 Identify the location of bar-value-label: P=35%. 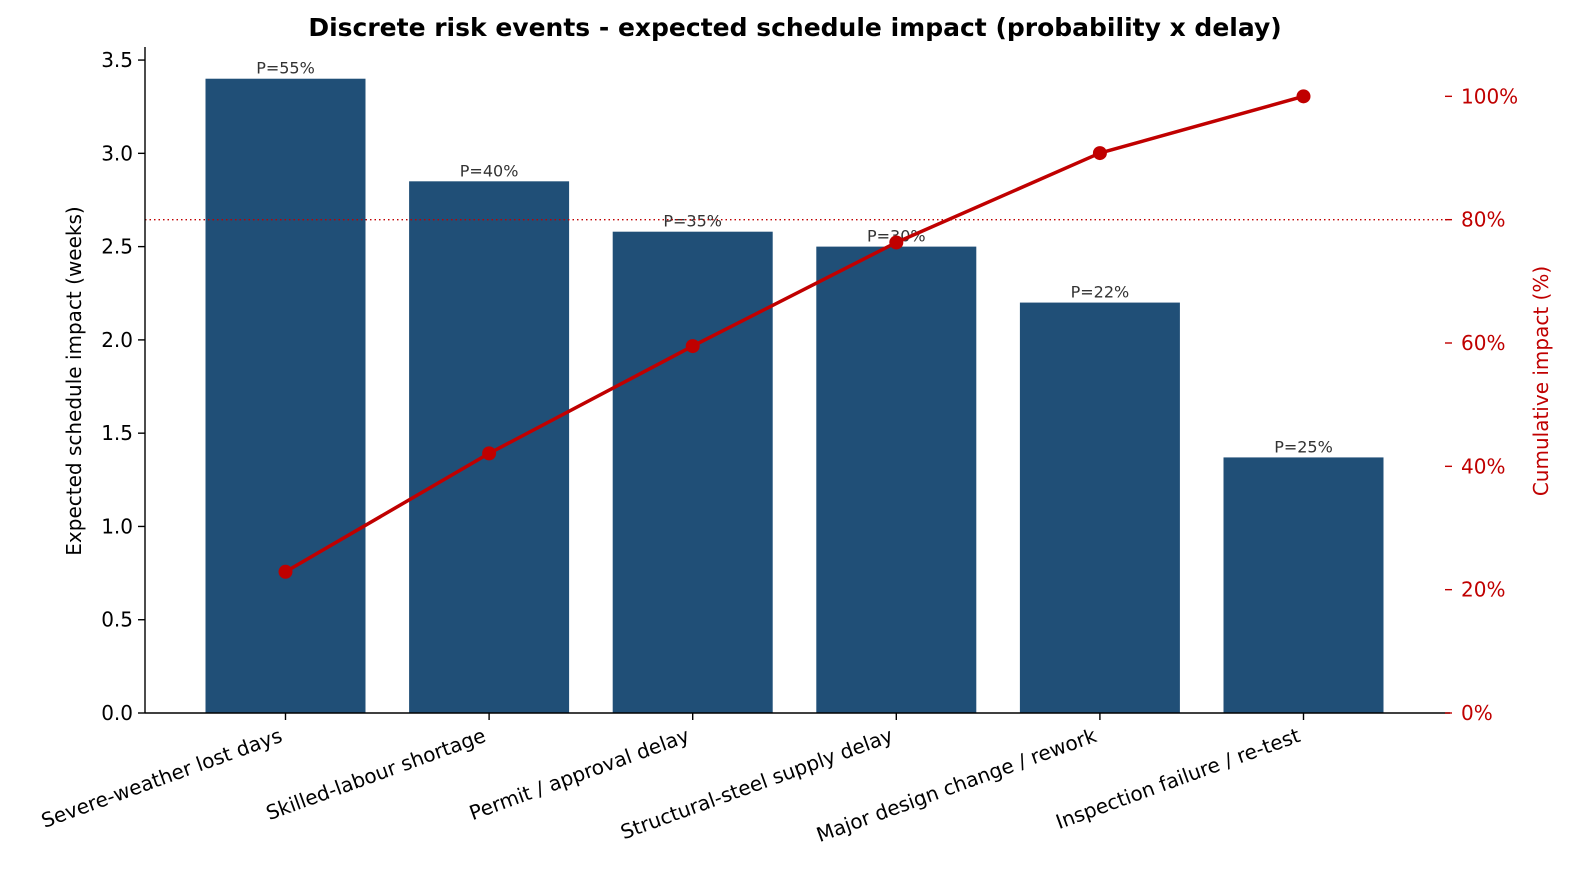
(692, 221).